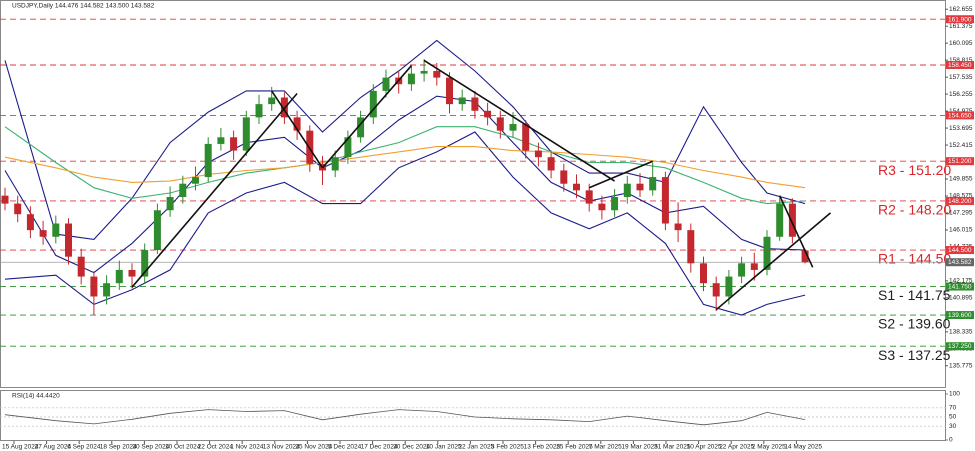 Image resolution: width=975 pixels, height=451 pixels. I want to click on y-tick-label: 148.575, so click(961, 196).